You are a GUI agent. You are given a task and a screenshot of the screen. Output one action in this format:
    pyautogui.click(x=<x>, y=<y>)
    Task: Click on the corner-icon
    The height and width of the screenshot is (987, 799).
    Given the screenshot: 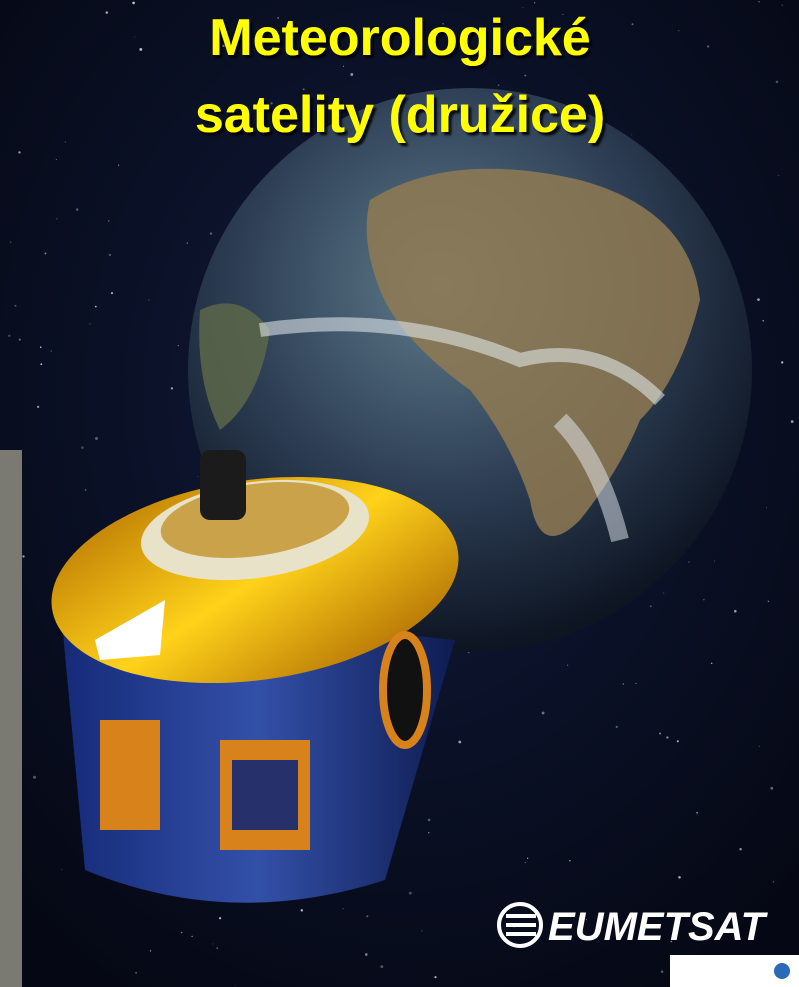 What is the action you would take?
    pyautogui.click(x=782, y=971)
    